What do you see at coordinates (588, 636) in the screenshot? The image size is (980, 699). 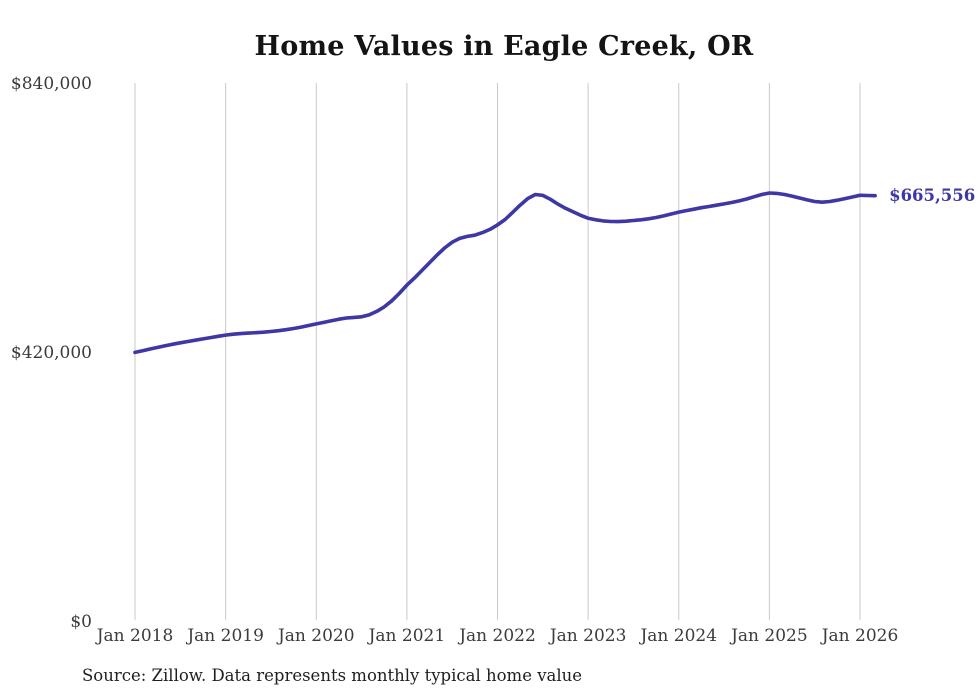 I see `x-tick-label: Jan 2023` at bounding box center [588, 636].